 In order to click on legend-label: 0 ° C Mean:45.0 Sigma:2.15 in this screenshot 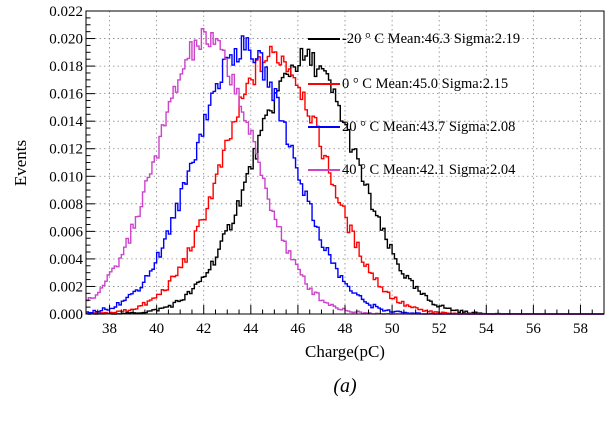, I will do `click(425, 84)`.